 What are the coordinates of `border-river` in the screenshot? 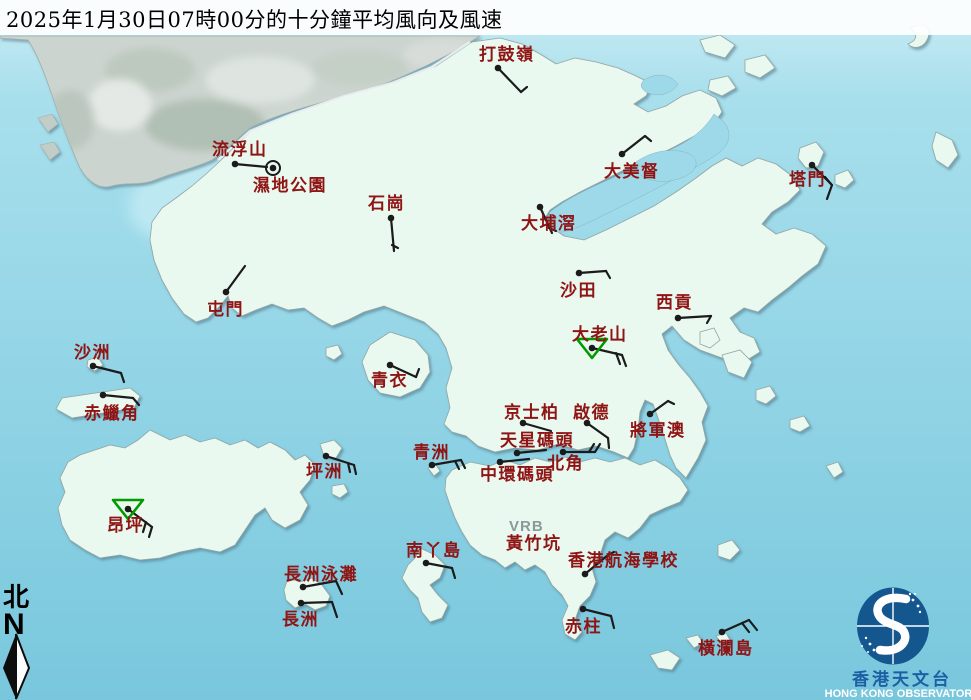 It's located at (344, 100).